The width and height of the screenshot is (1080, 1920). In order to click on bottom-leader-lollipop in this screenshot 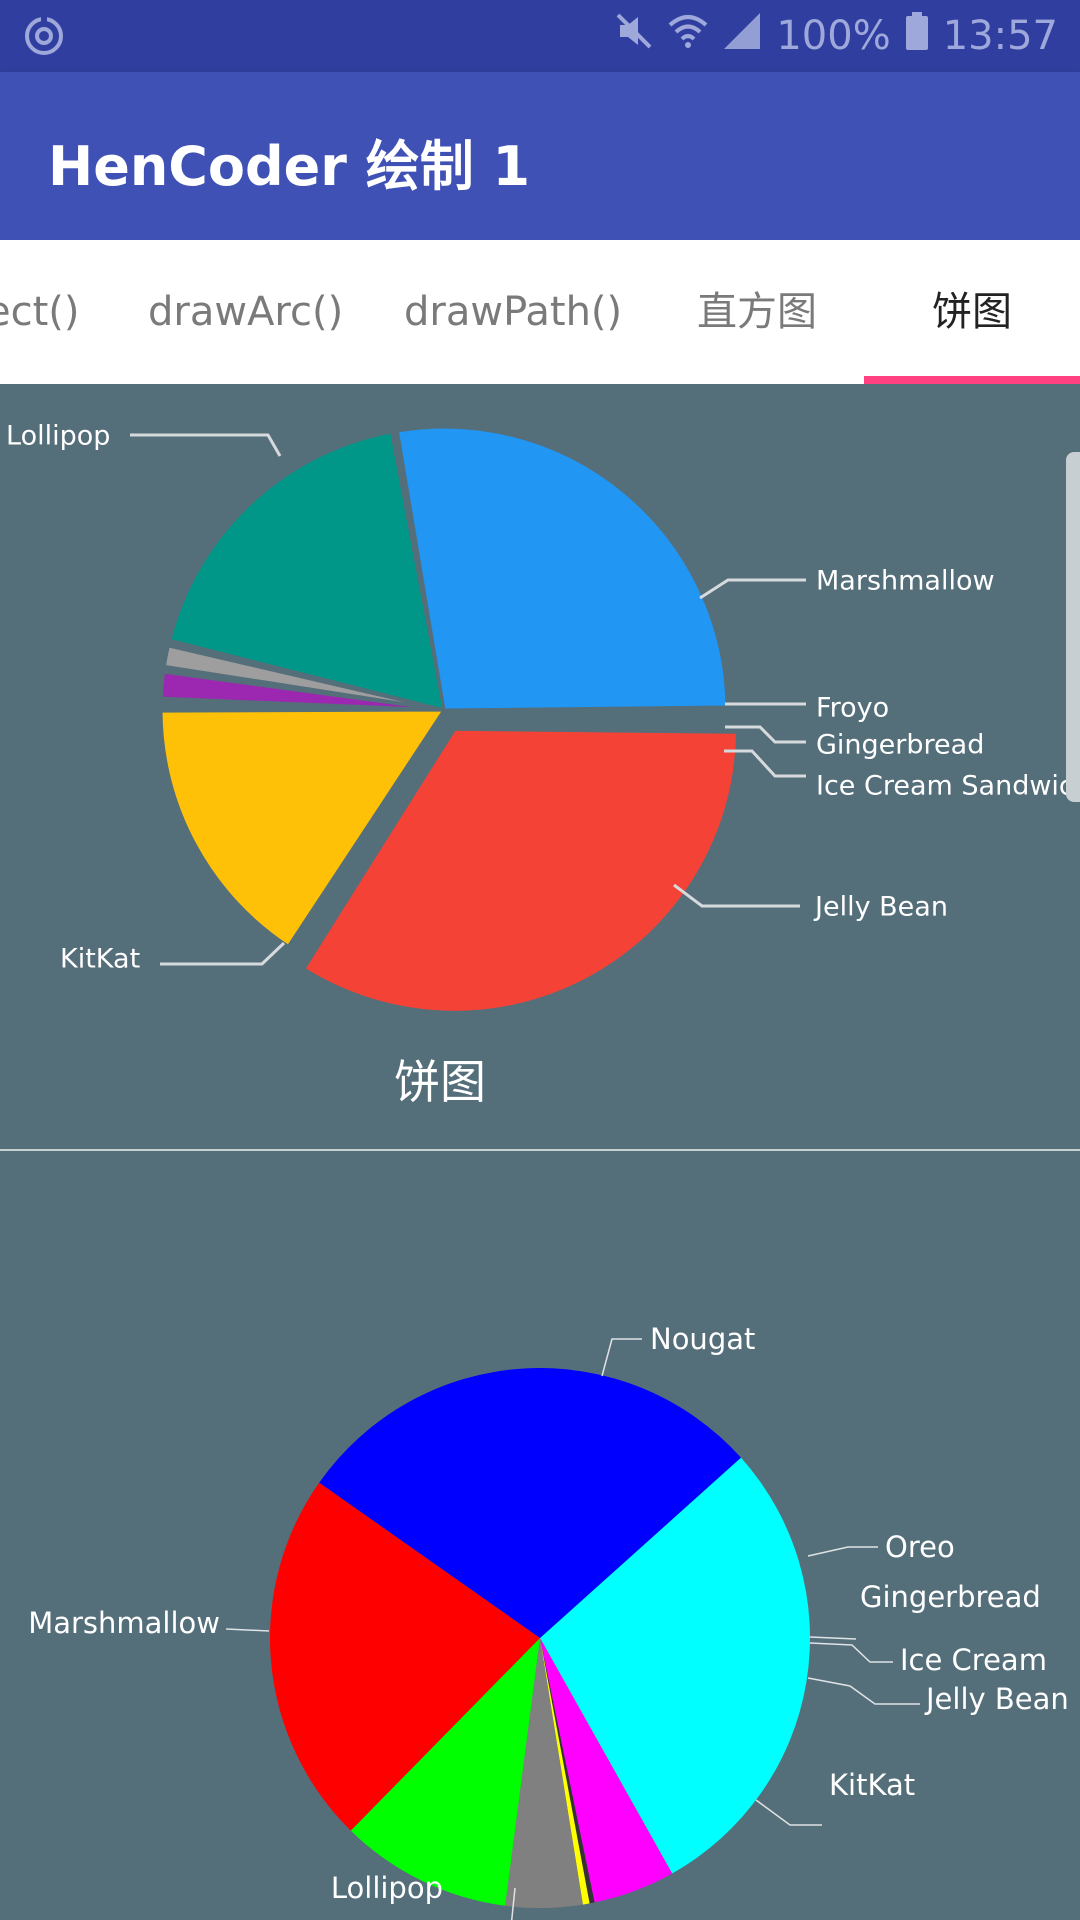, I will do `click(513, 1903)`.